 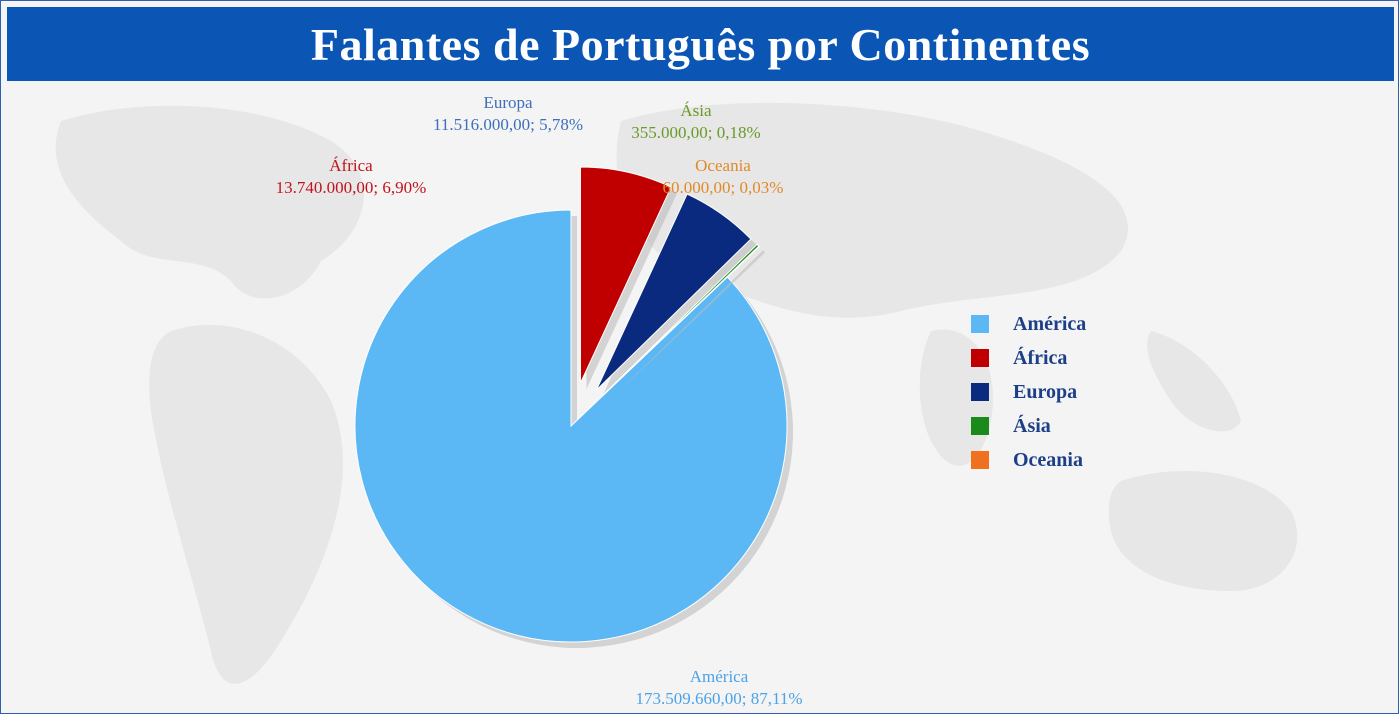 What do you see at coordinates (718, 698) in the screenshot?
I see `data-label-value: 173.509.660,00; 87,11%` at bounding box center [718, 698].